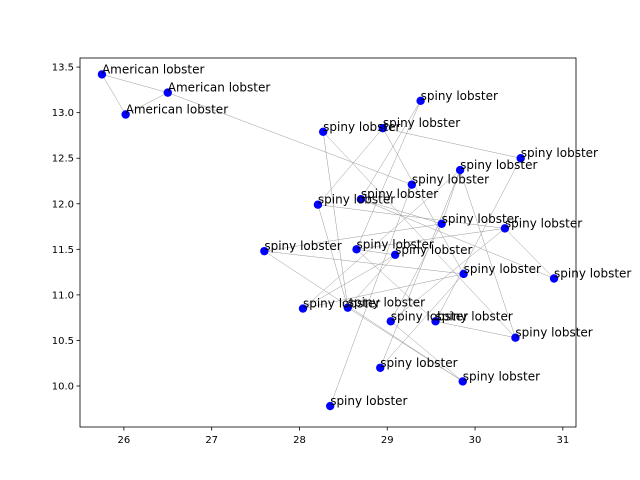 This screenshot has height=480, width=640. Describe the element at coordinates (63, 250) in the screenshot. I see `y-tick-label: 11.5` at that location.